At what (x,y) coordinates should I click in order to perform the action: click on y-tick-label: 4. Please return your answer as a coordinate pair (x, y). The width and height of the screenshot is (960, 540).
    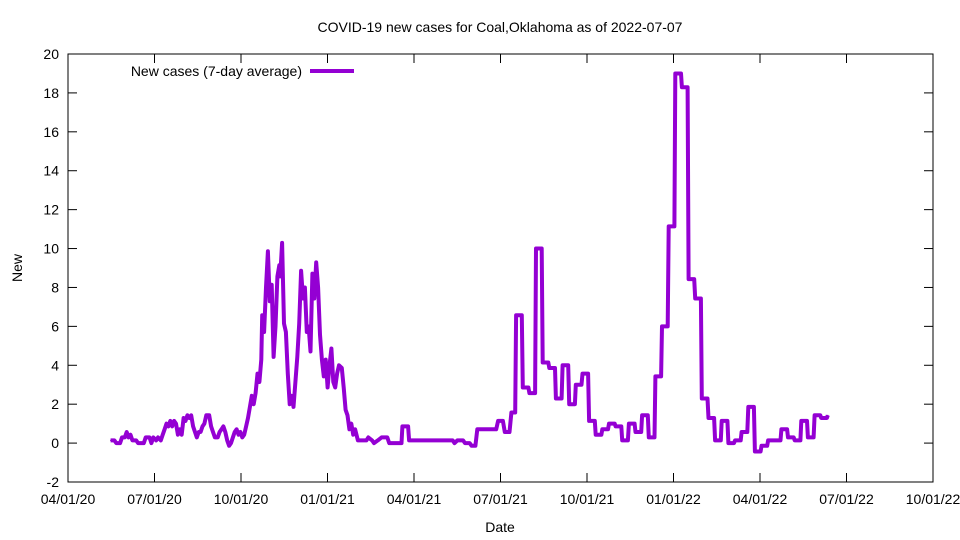
    Looking at the image, I should click on (55, 365).